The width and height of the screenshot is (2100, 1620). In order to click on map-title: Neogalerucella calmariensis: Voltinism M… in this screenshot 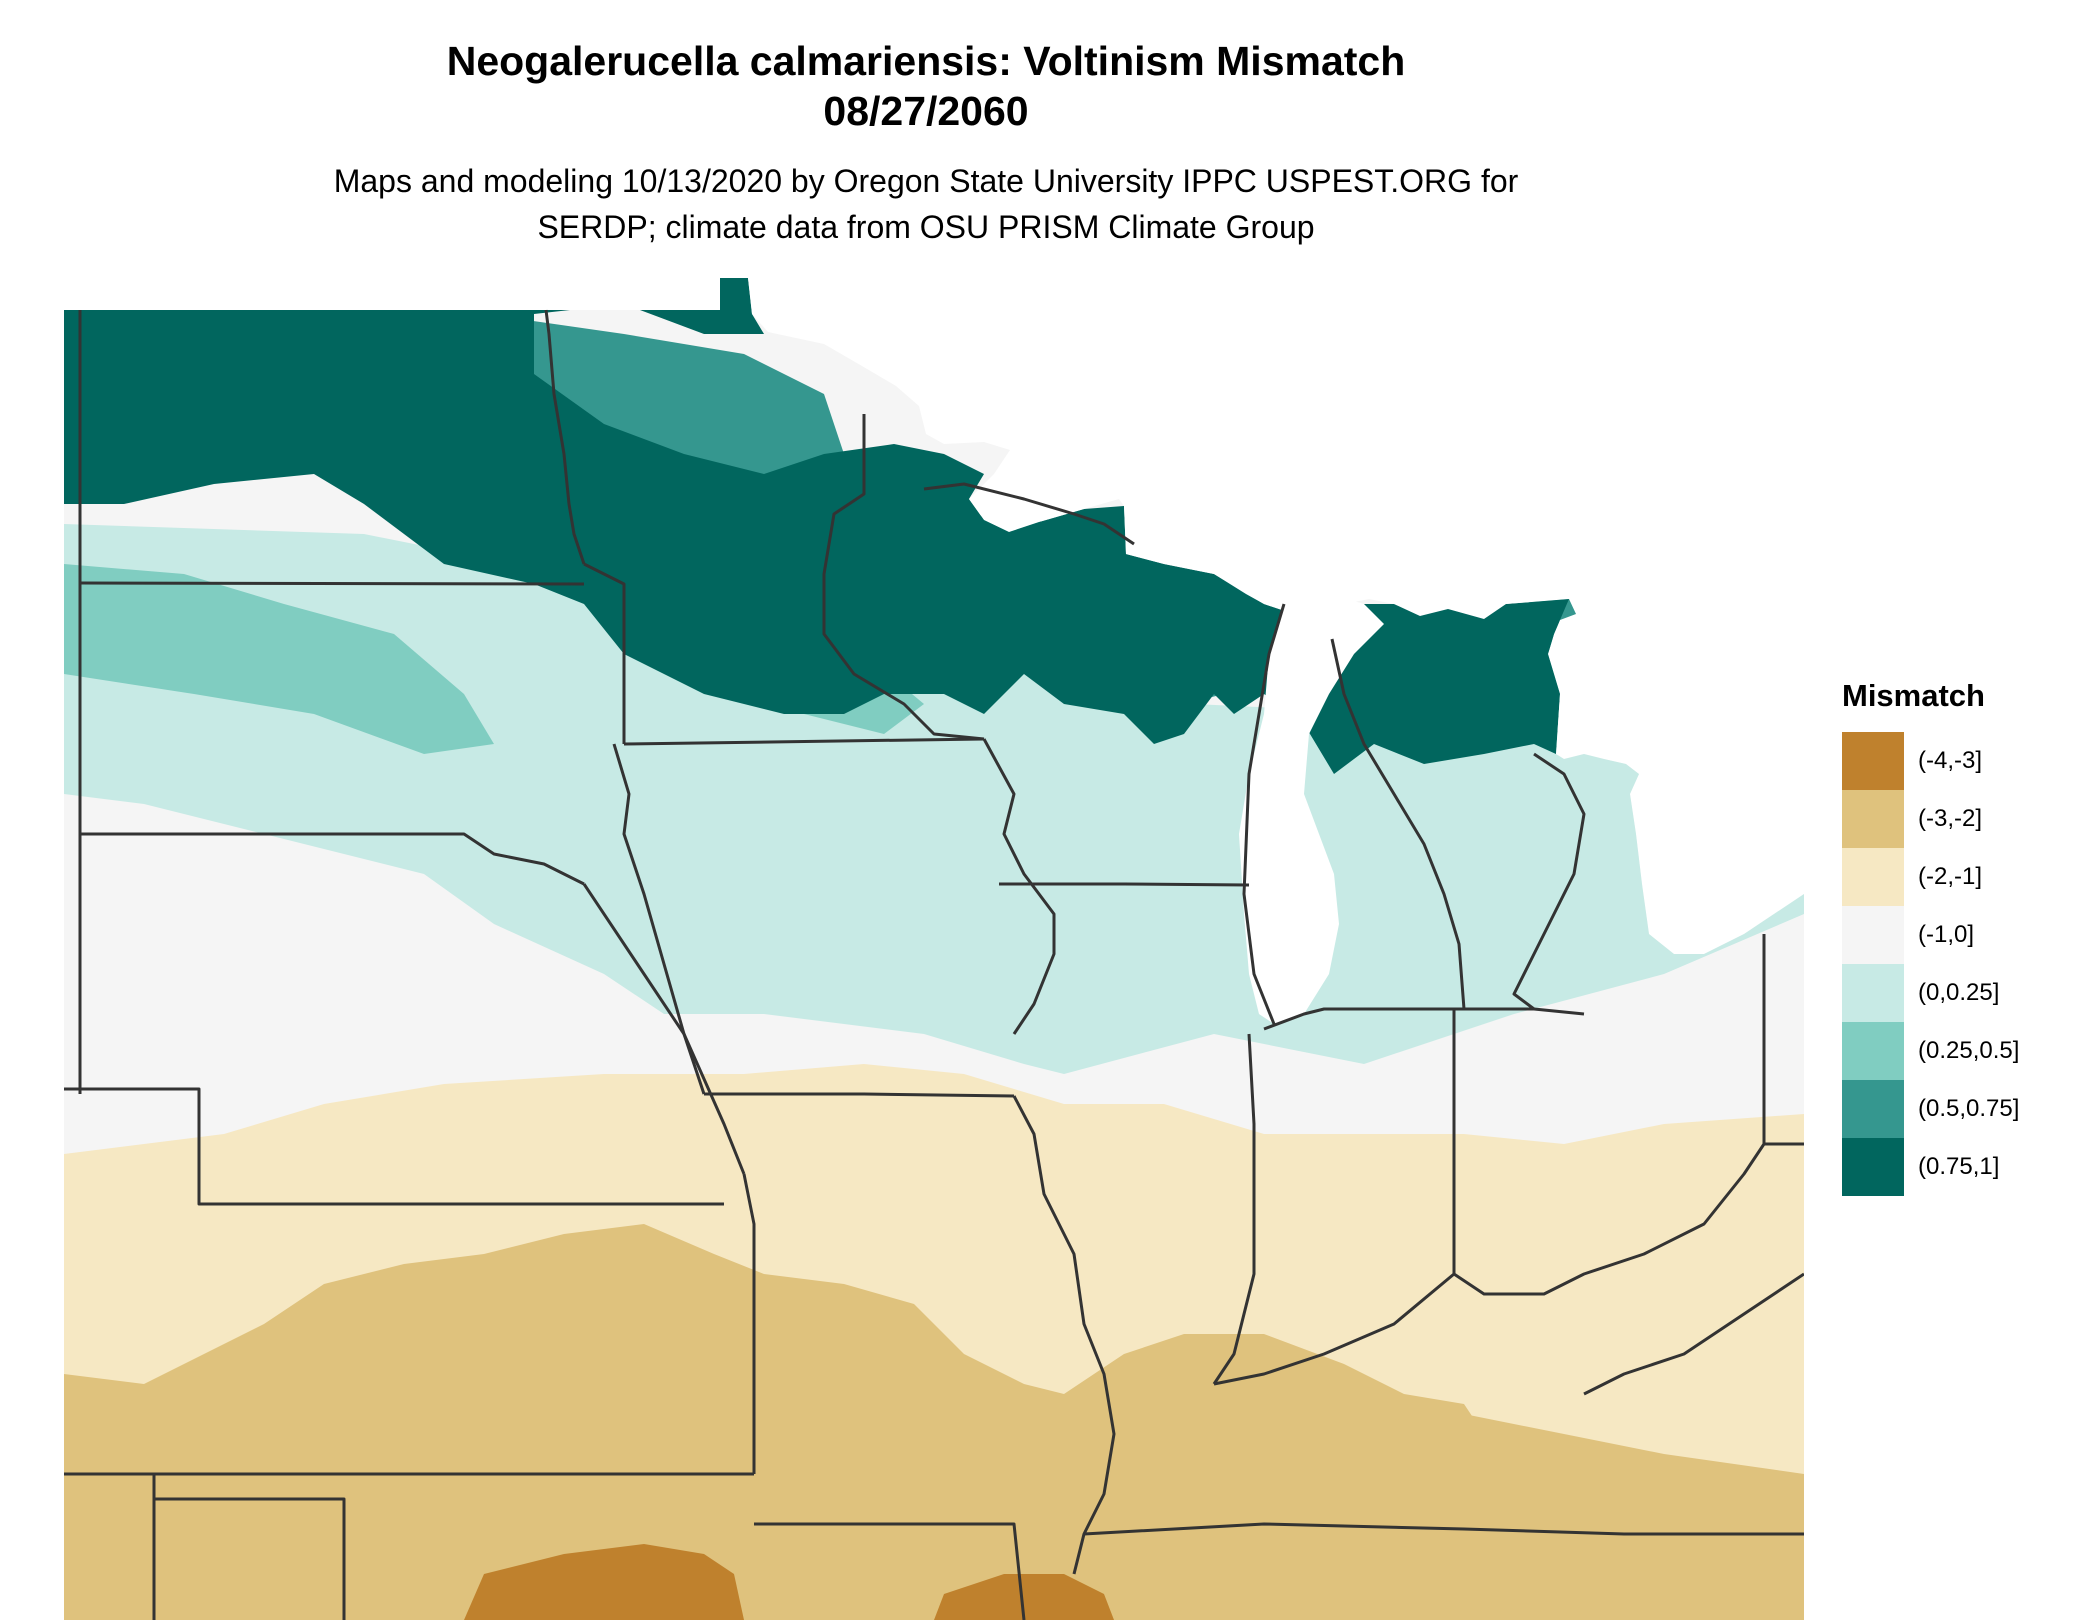, I will do `click(926, 86)`.